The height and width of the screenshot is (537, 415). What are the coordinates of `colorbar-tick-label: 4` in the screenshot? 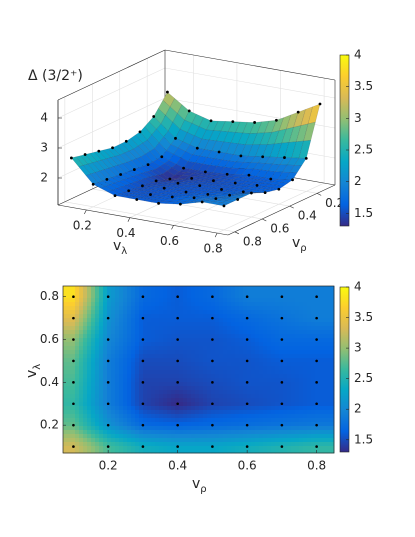 It's located at (358, 287).